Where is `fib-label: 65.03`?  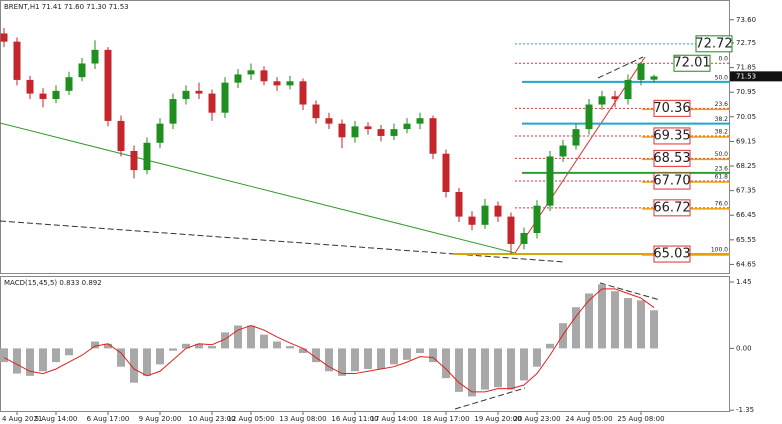
fib-label: 65.03 is located at coordinates (671, 254).